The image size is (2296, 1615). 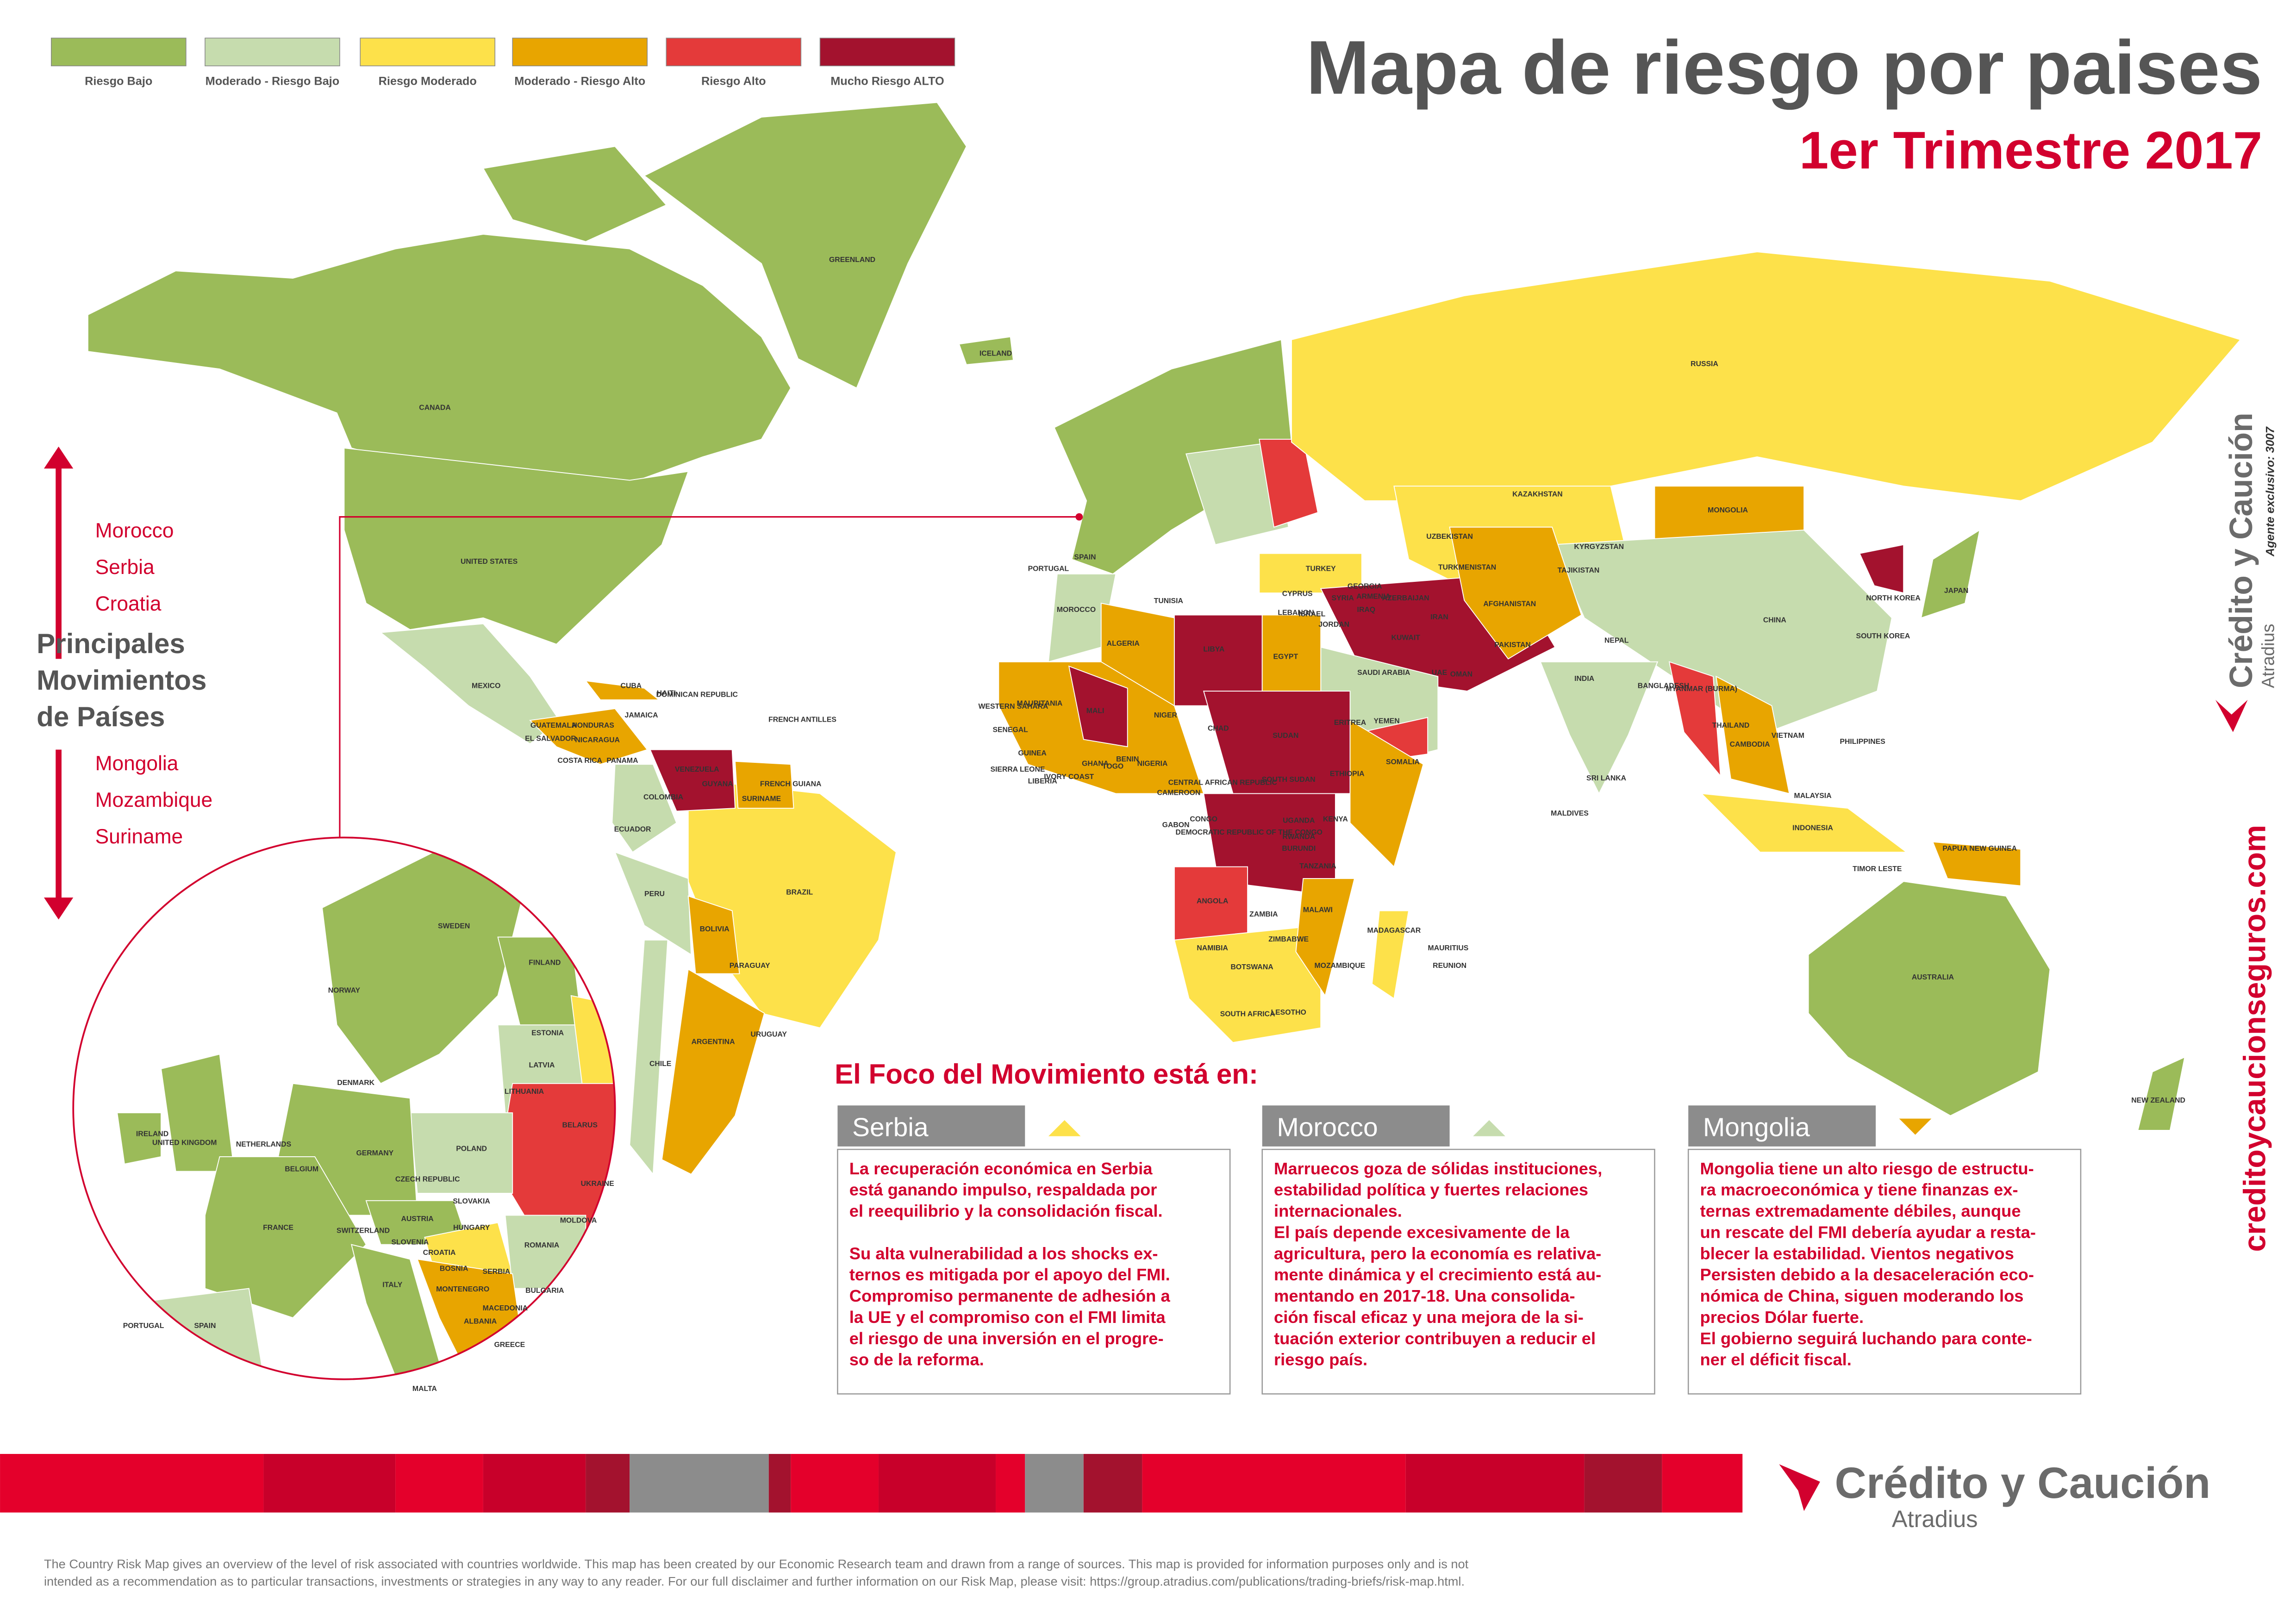 What do you see at coordinates (666, 694) in the screenshot?
I see `country-label: HAITI` at bounding box center [666, 694].